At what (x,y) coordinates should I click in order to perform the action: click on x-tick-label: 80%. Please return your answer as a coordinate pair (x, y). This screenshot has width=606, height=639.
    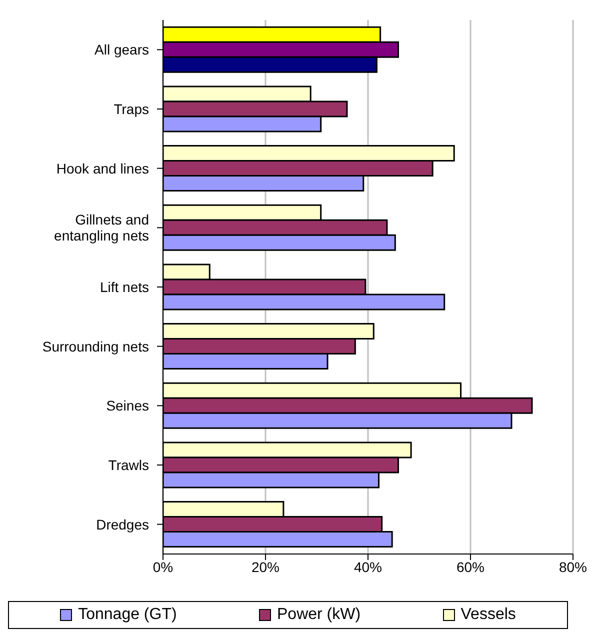
    Looking at the image, I should click on (573, 566).